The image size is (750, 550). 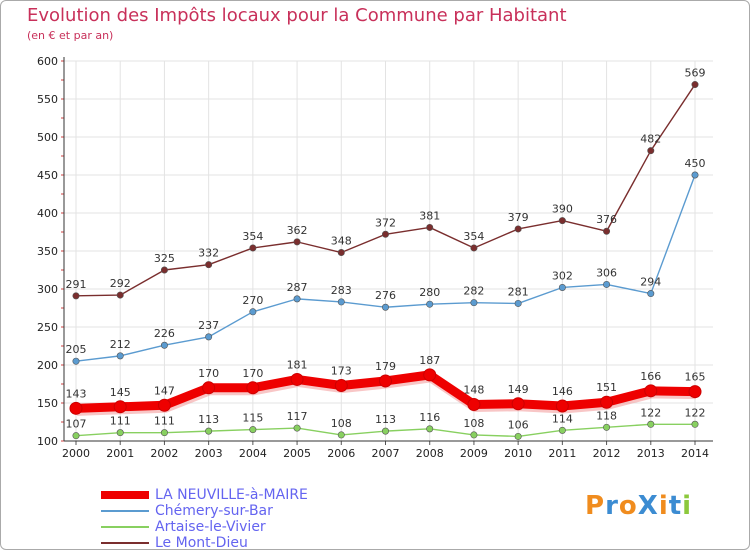 What do you see at coordinates (164, 258) in the screenshot?
I see `data-label: 325` at bounding box center [164, 258].